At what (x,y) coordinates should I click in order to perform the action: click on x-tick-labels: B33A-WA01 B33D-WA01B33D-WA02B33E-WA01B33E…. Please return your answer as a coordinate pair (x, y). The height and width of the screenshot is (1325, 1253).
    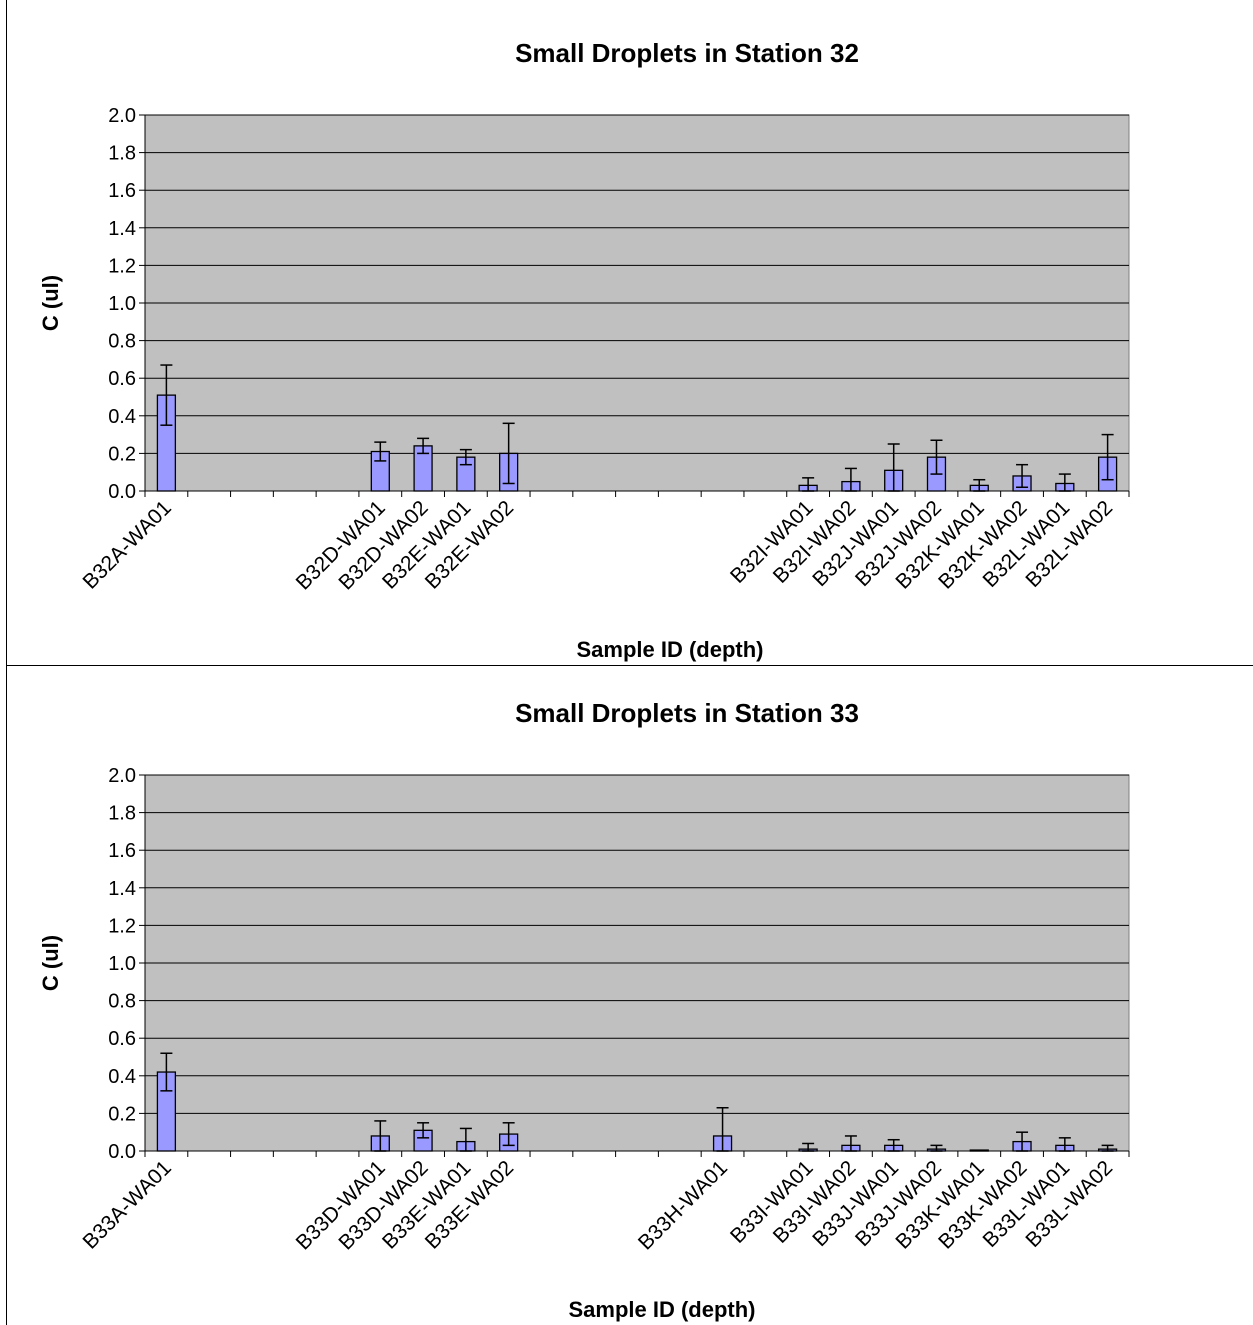
    Looking at the image, I should click on (598, 1205).